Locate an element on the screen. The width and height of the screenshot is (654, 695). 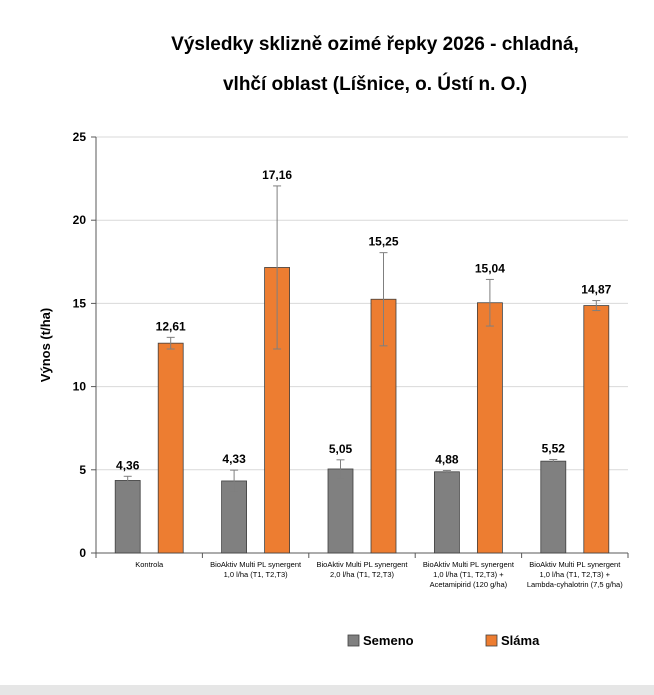
x-tick-label: Kontrola is located at coordinates (149, 564).